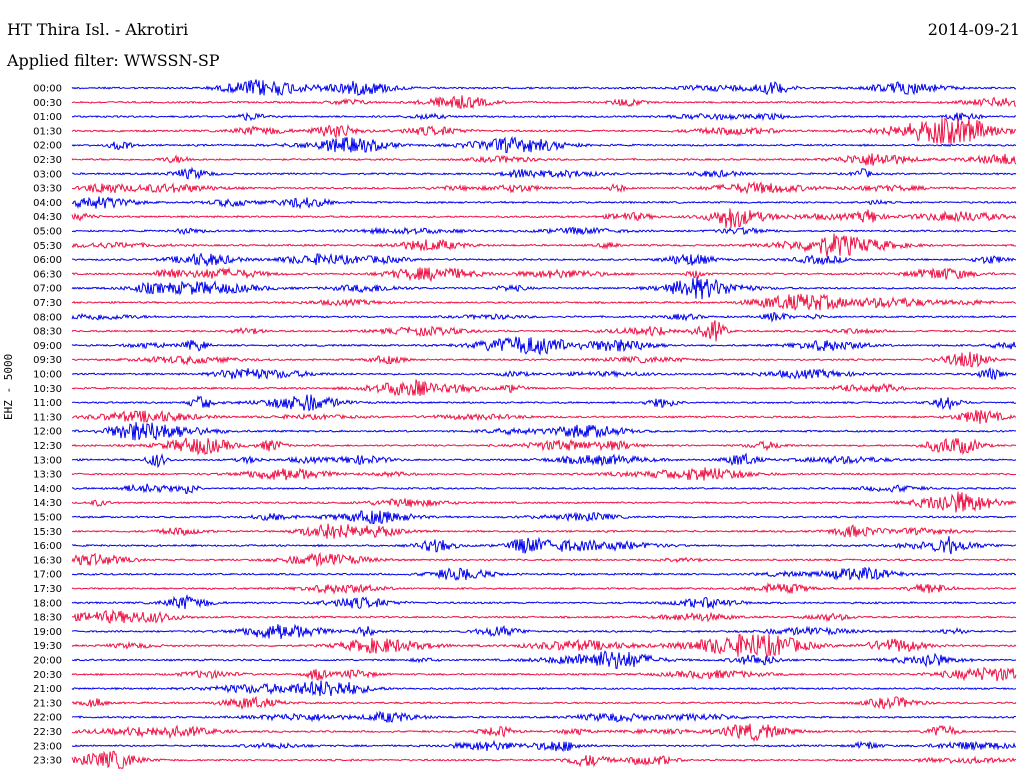 The image size is (1024, 780). Describe the element at coordinates (47, 732) in the screenshot. I see `time-tick-label: 22:30` at that location.